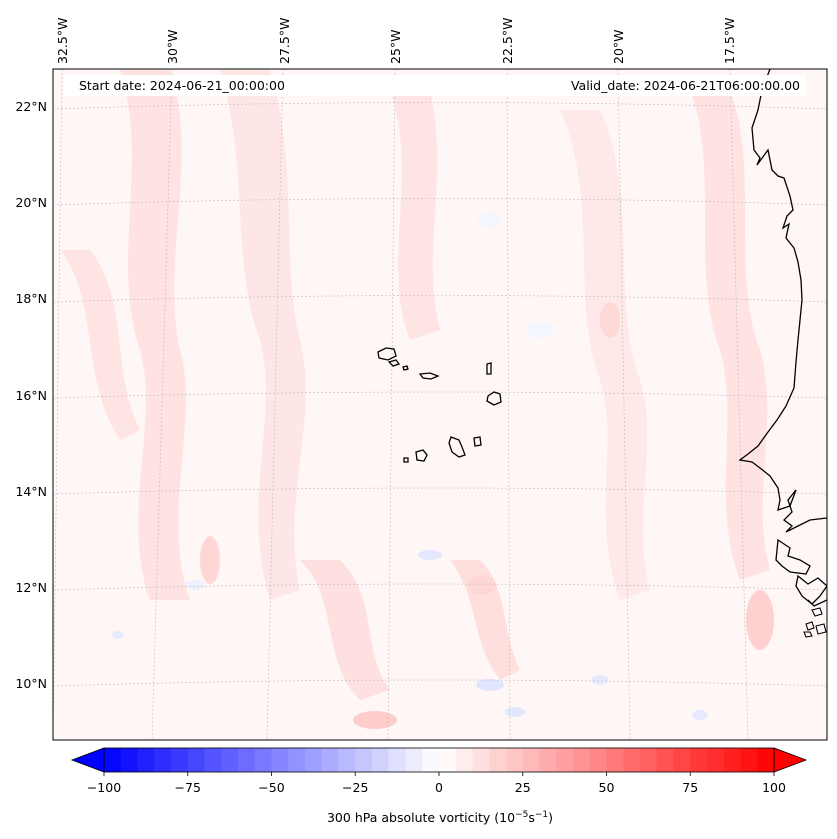 The width and height of the screenshot is (837, 839). What do you see at coordinates (685, 85) in the screenshot?
I see `valid-date-label: Valid_date: 2024-06-21T06:00:00.00` at bounding box center [685, 85].